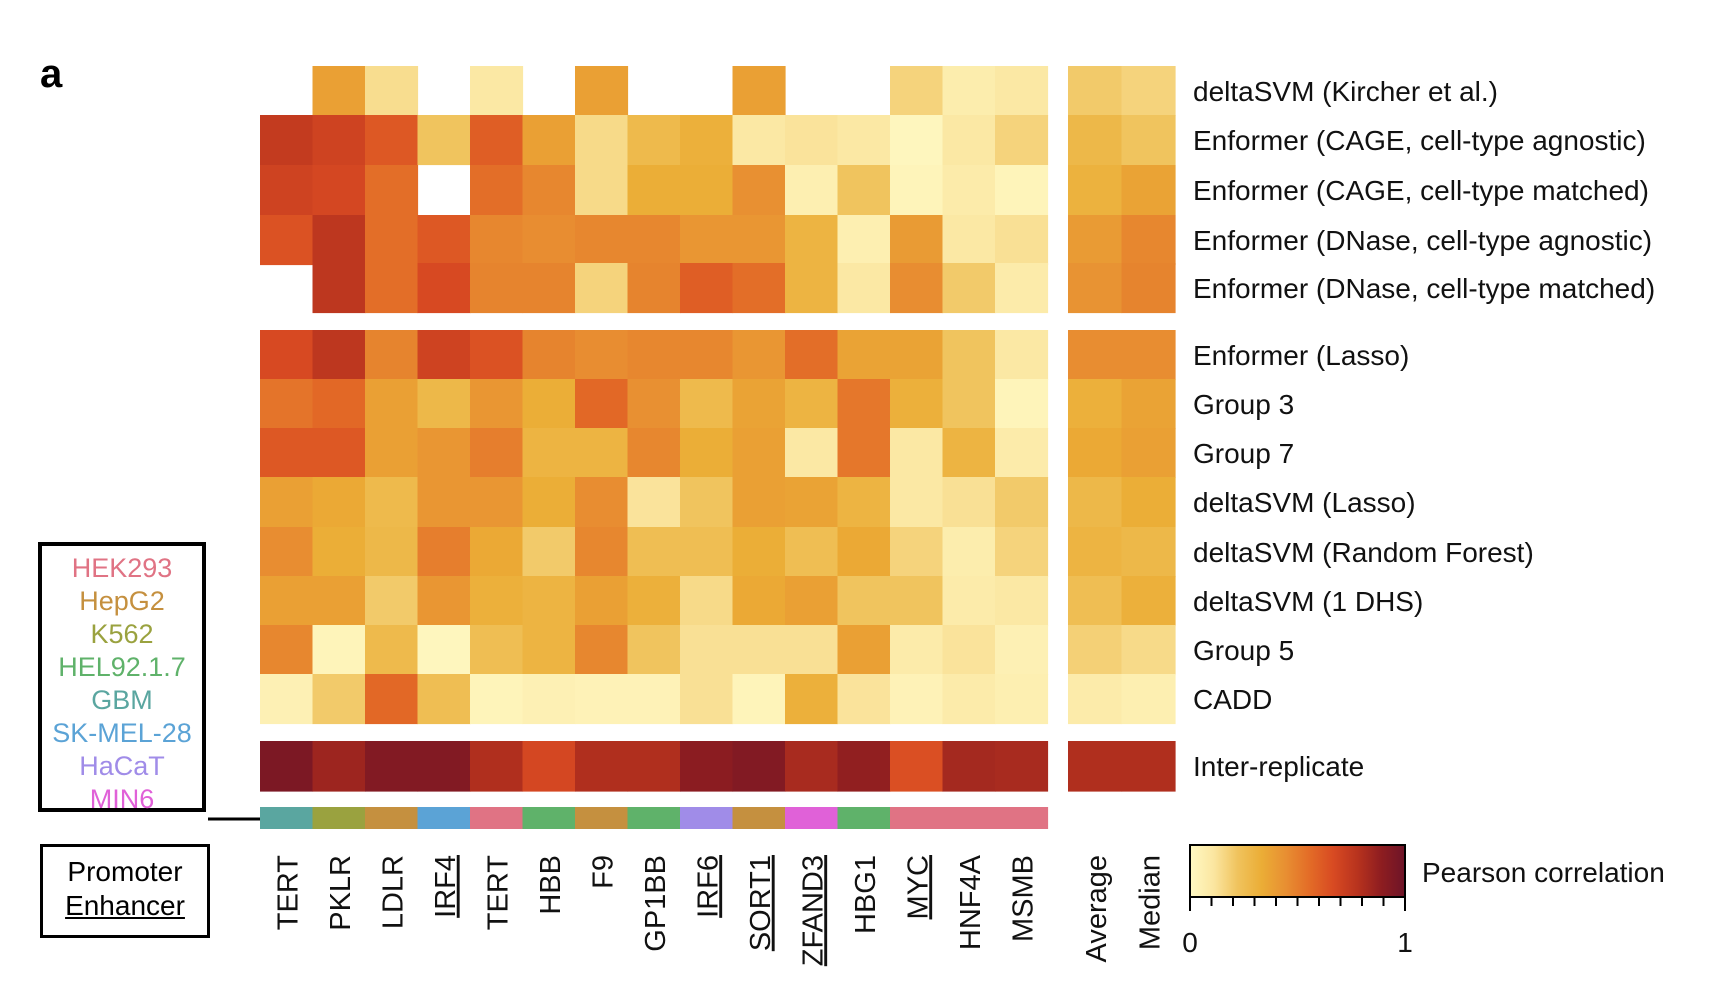 The height and width of the screenshot is (998, 1720). Describe the element at coordinates (446, 886) in the screenshot. I see `column-label: IRF4` at that location.